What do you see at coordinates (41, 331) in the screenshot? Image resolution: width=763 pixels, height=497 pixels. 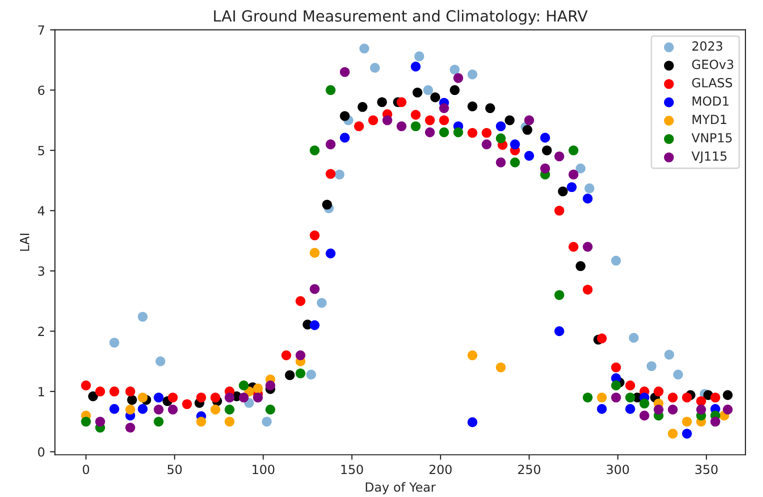 I see `y-tick-label: 2` at bounding box center [41, 331].